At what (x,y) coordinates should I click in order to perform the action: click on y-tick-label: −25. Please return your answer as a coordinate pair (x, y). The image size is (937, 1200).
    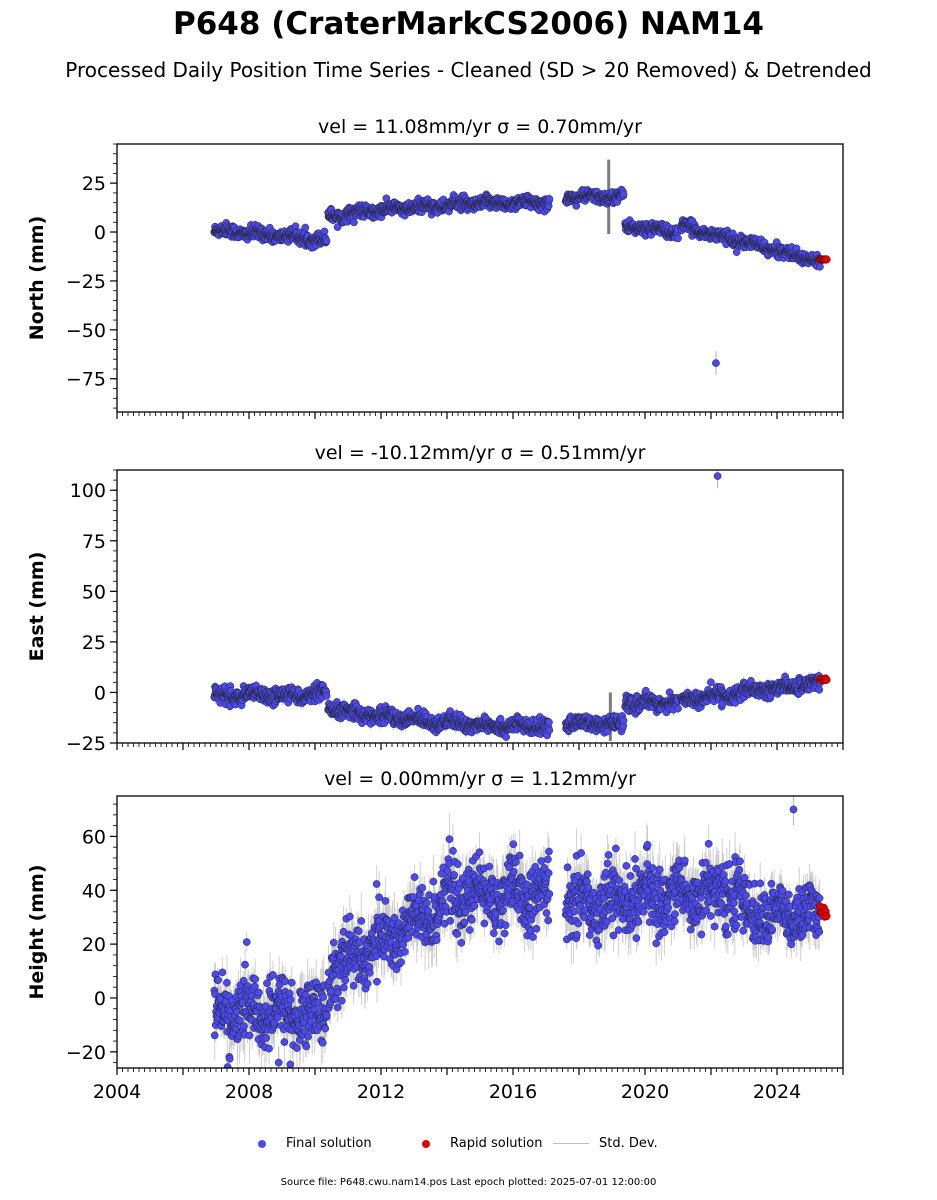
    Looking at the image, I should click on (86, 282).